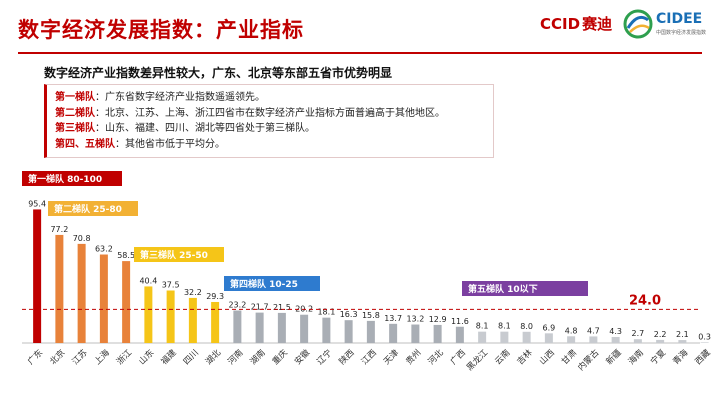 Image resolution: width=720 pixels, height=405 pixels. What do you see at coordinates (205, 128) in the screenshot?
I see `tier-note-text: ：山东、福建、四川、湖北等四省处于第三梯队。` at bounding box center [205, 128].